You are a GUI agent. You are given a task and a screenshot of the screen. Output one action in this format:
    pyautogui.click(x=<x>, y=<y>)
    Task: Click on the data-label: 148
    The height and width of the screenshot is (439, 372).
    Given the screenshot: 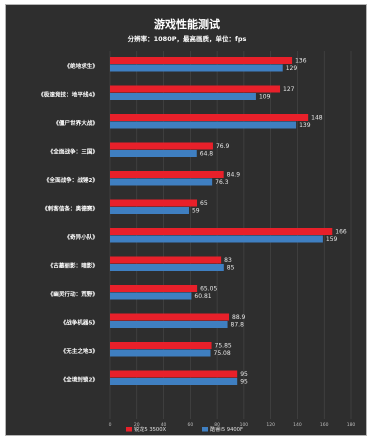 What is the action you would take?
    pyautogui.click(x=317, y=117)
    